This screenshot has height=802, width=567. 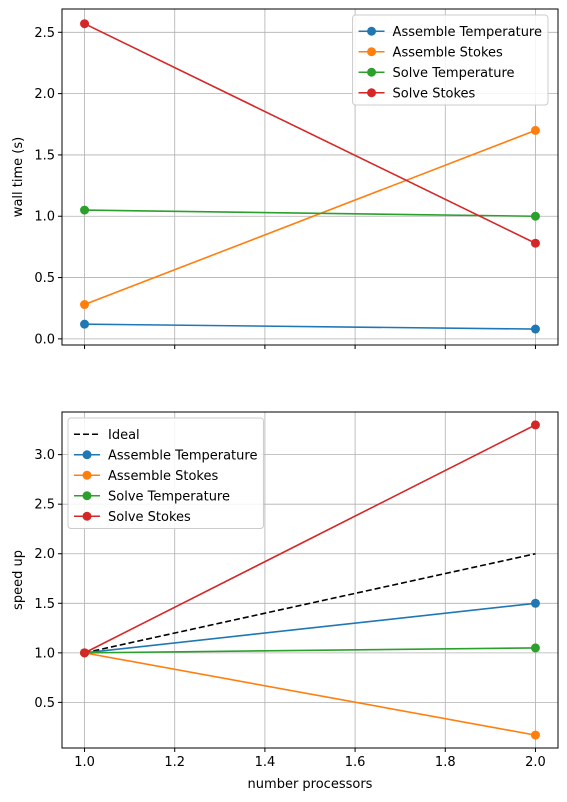 I want to click on x-tick-label: 1.2, so click(x=174, y=762).